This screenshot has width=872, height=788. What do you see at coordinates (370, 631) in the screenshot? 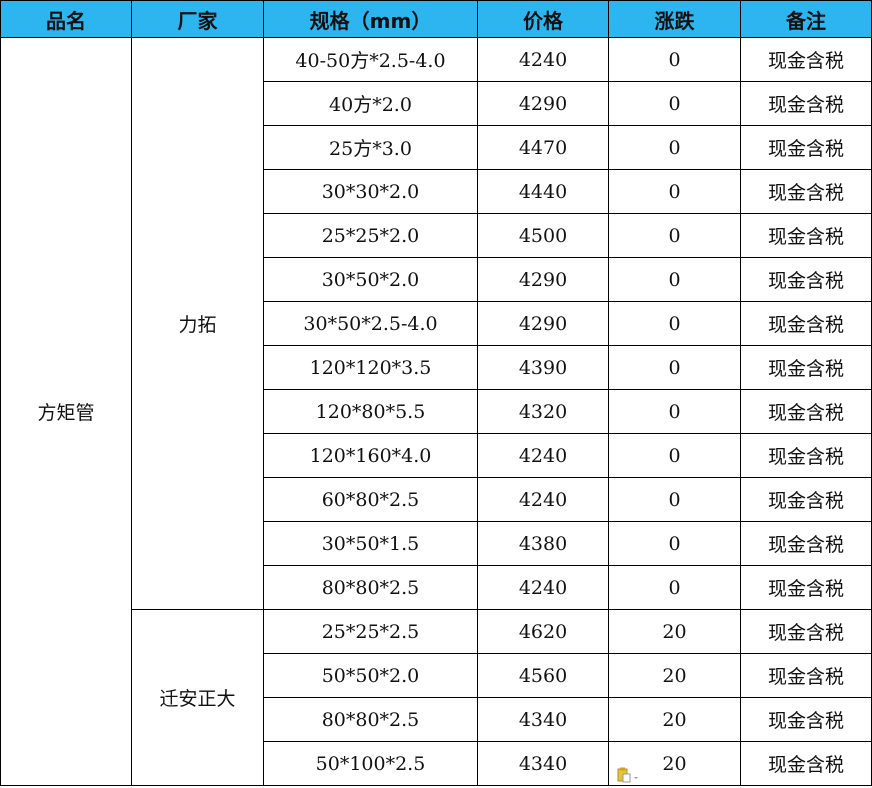
I see `spec-cell: 25*25*2.5` at bounding box center [370, 631].